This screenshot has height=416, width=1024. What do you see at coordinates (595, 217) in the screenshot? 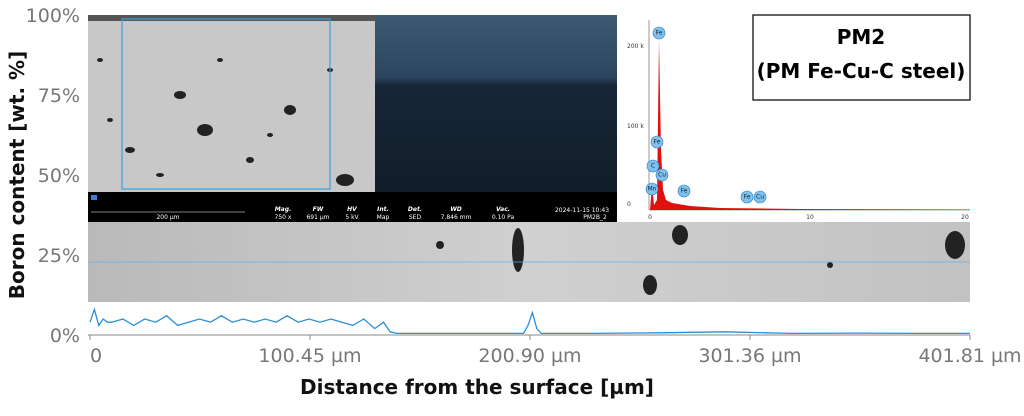
I see `sample-id: PM2B_2` at bounding box center [595, 217].